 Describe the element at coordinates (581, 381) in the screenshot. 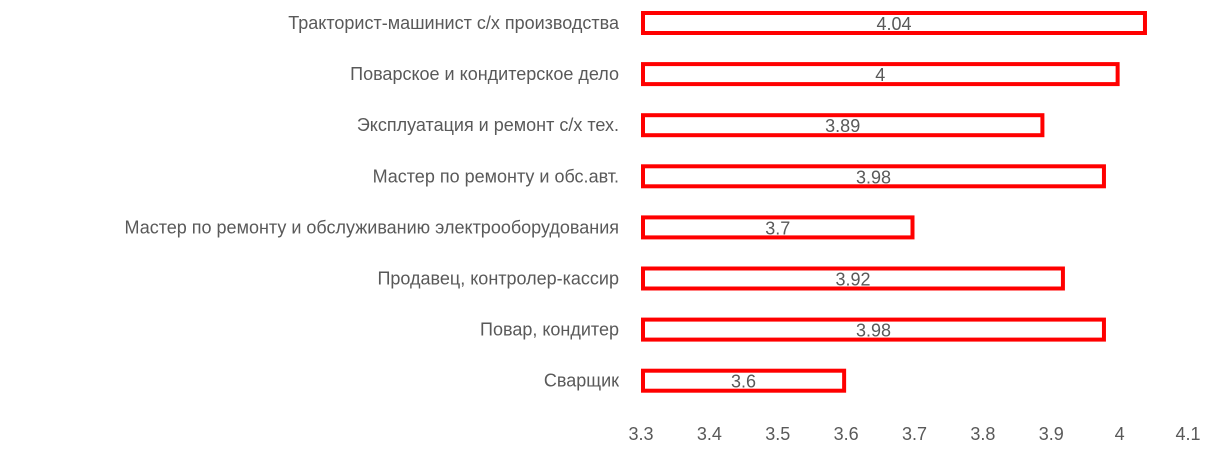

I see `category-label: Сварщик` at that location.